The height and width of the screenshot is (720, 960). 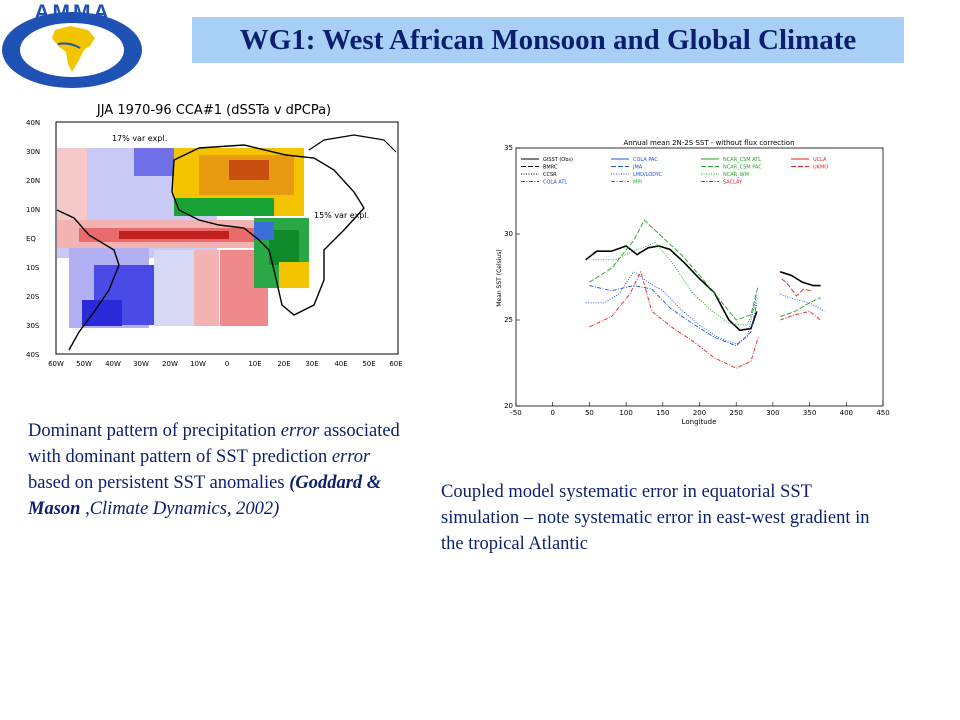 I want to click on caption-text: Dominant pattern of precipitation, so click(x=154, y=431).